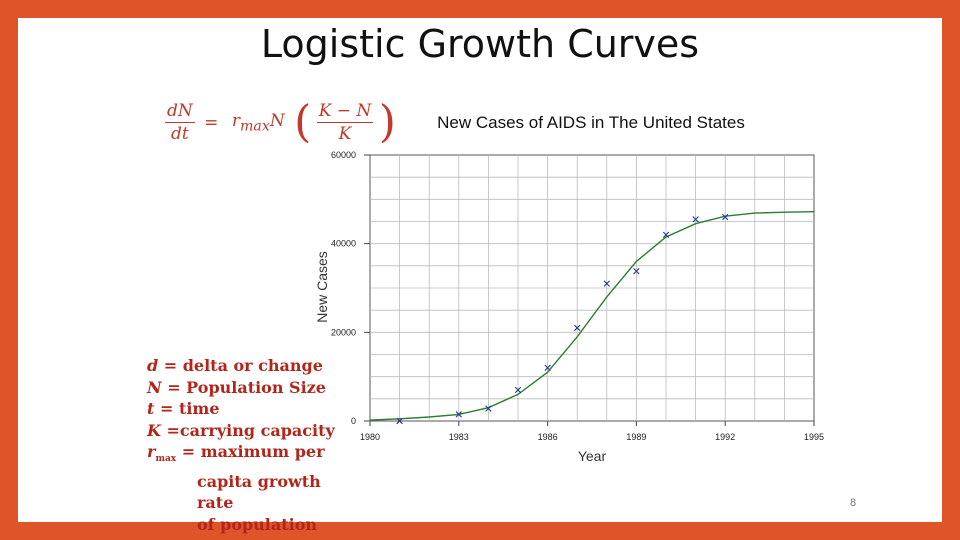 The width and height of the screenshot is (960, 540). What do you see at coordinates (247, 409) in the screenshot?
I see `definition-t: t = time` at bounding box center [247, 409].